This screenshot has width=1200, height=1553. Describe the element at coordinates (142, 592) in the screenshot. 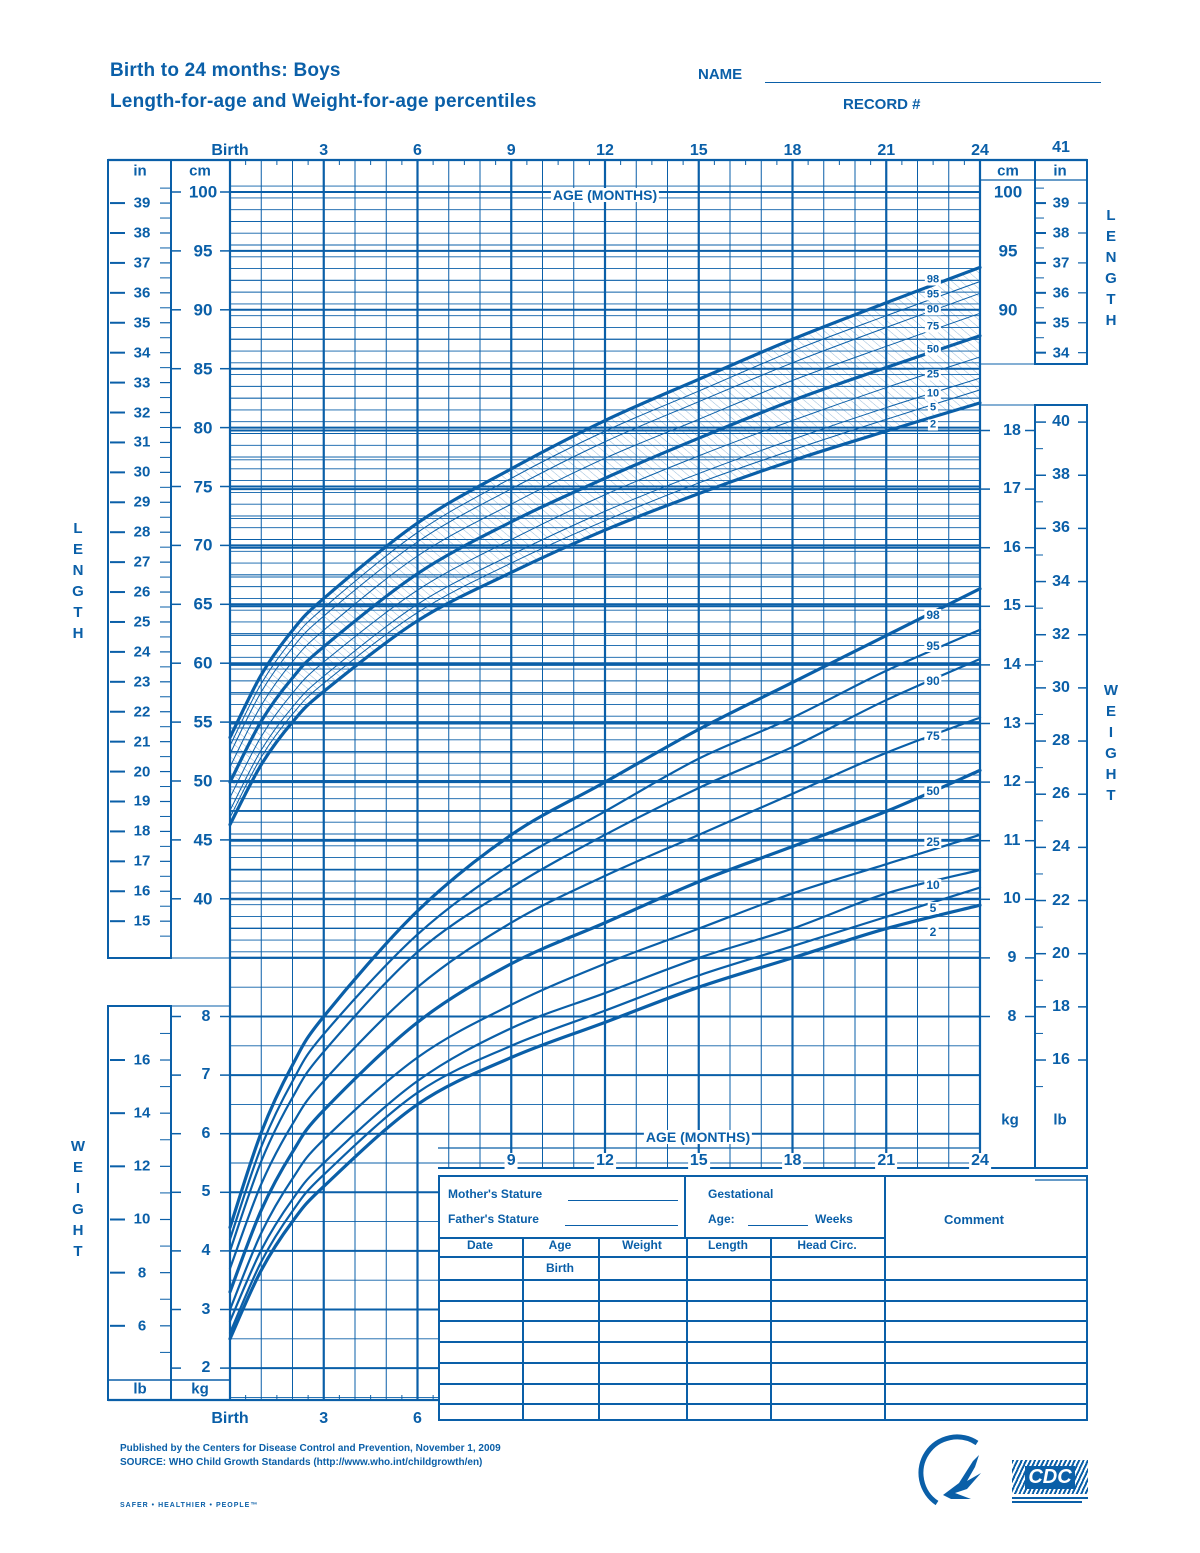

I see `length-in-tick: 26` at that location.